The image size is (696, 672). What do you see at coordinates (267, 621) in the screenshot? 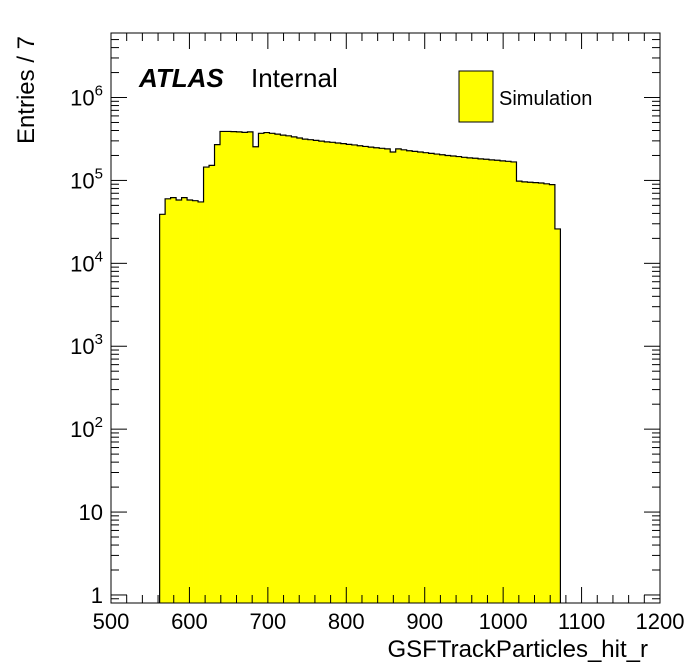
I see `x-tick-label: 700` at bounding box center [267, 621].